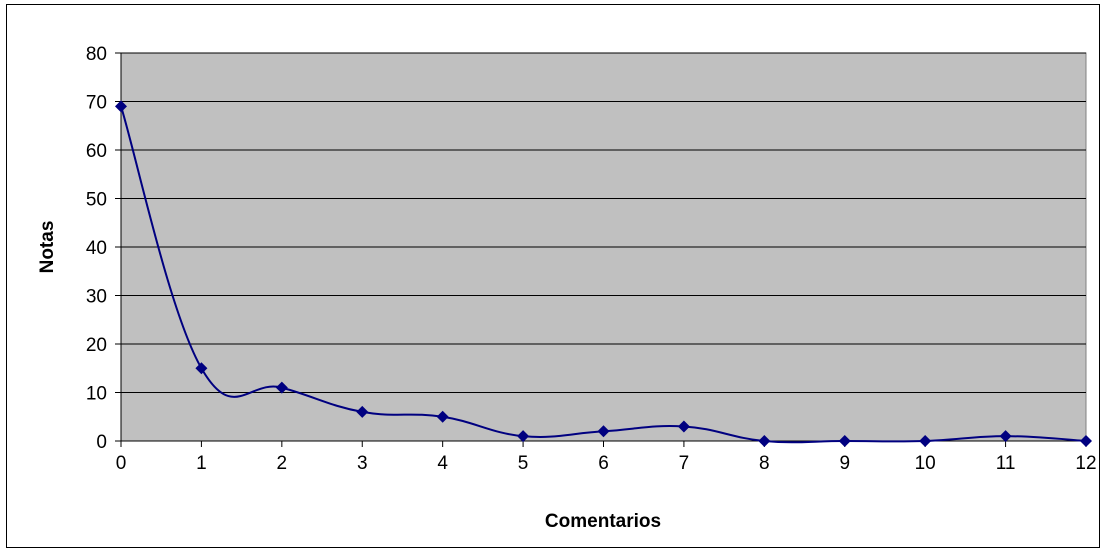 The image size is (1108, 553). Describe the element at coordinates (101, 442) in the screenshot. I see `y-tick-label: 0` at that location.